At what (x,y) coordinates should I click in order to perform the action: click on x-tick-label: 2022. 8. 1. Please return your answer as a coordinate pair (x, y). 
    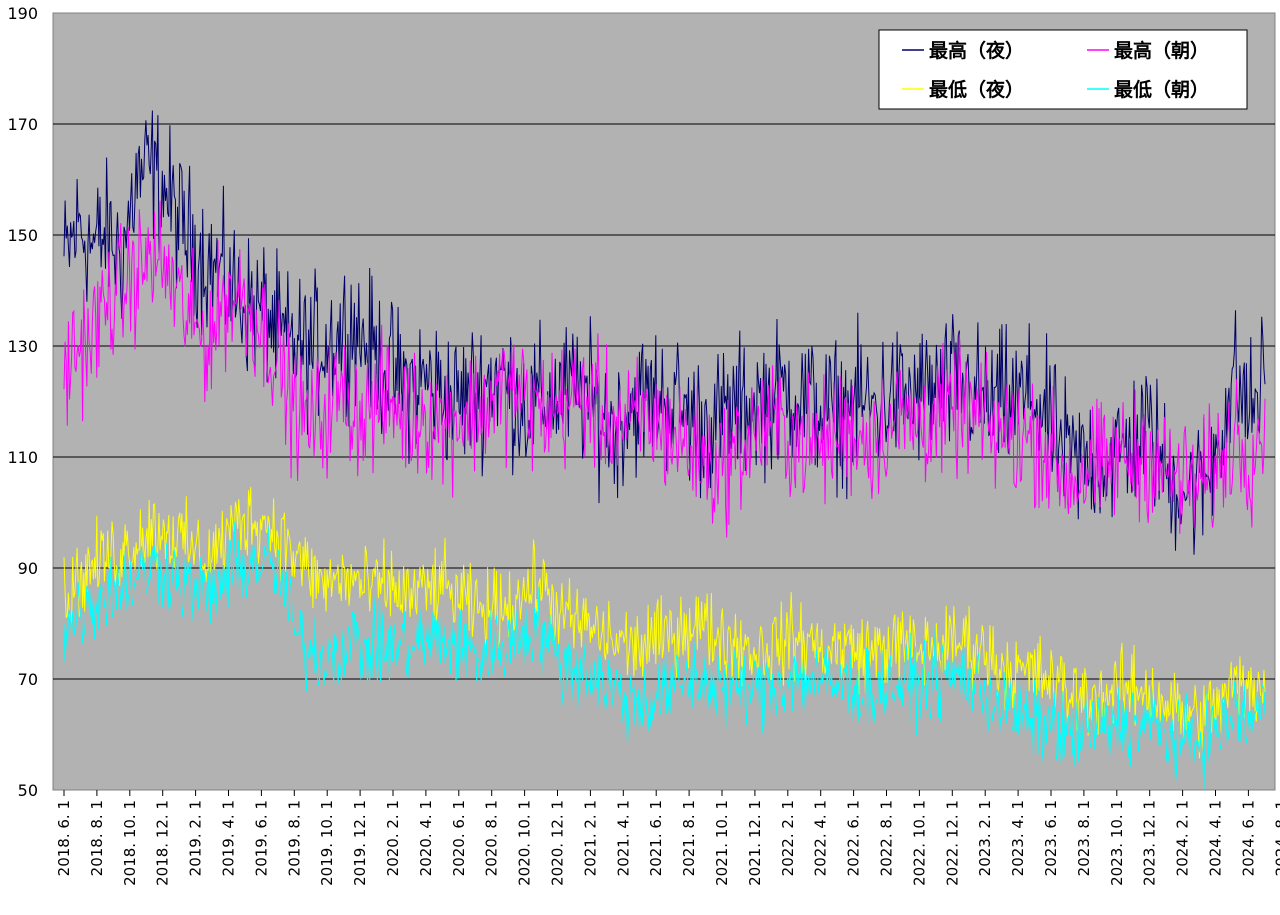
    Looking at the image, I should click on (887, 838).